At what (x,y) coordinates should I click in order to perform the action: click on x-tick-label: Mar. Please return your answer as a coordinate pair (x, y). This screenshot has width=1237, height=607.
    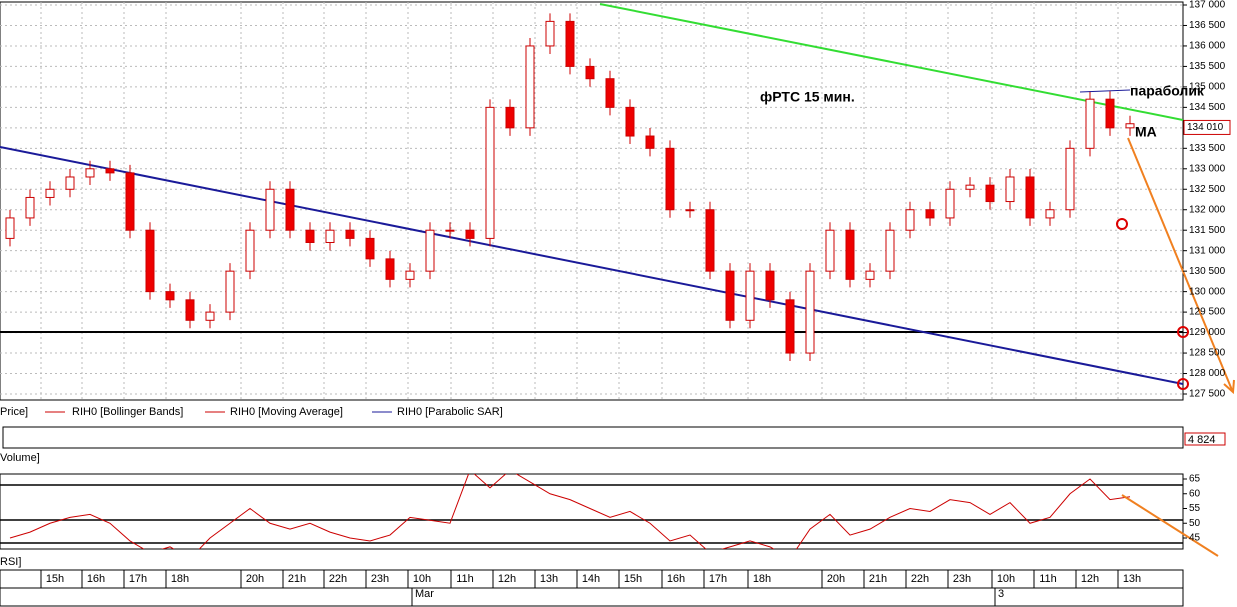
    Looking at the image, I should click on (424, 594).